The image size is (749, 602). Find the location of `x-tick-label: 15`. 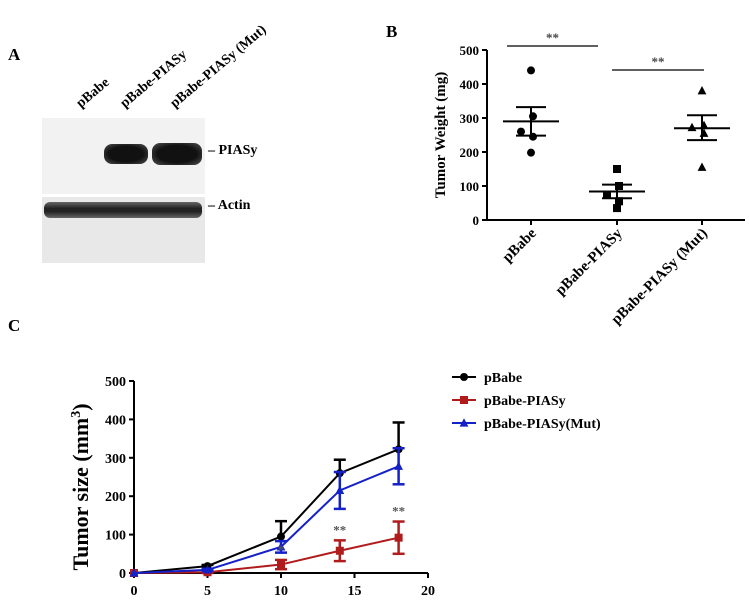

x-tick-label: 15 is located at coordinates (355, 591).